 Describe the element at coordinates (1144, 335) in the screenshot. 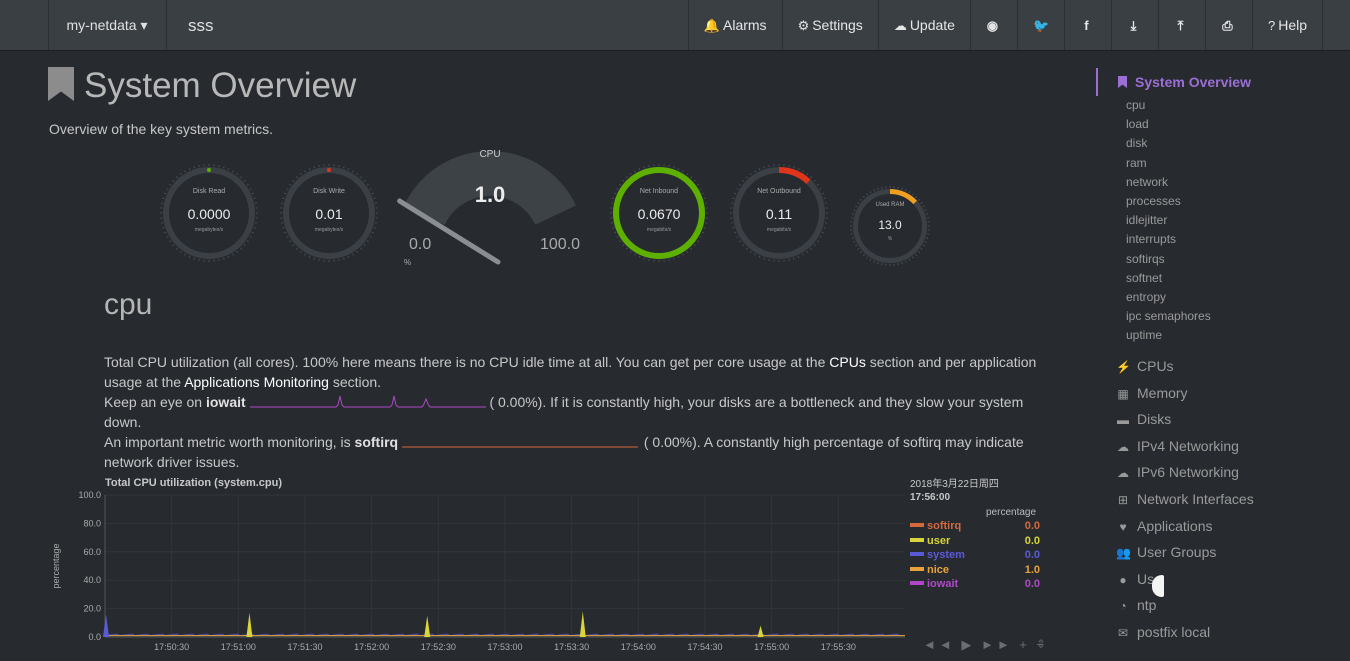

I see `sidebar-subitem-uptime: uptime` at that location.